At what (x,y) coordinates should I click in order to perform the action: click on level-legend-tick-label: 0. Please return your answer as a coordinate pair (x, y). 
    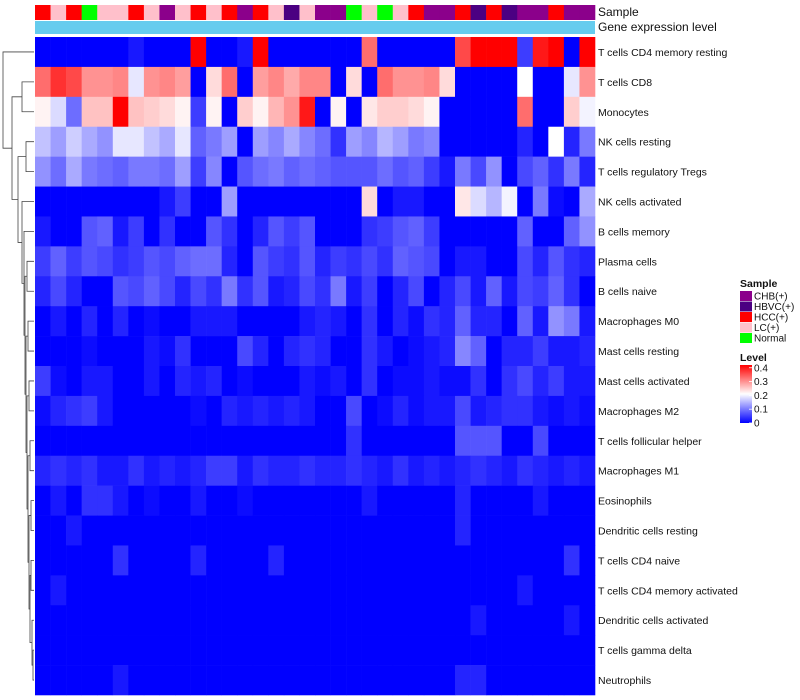
    Looking at the image, I should click on (757, 424).